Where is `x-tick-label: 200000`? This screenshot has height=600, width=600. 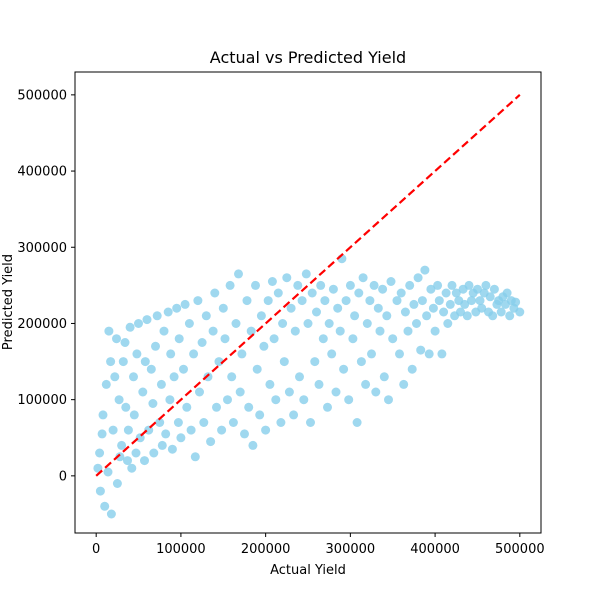
x-tick-label: 200000 is located at coordinates (266, 549).